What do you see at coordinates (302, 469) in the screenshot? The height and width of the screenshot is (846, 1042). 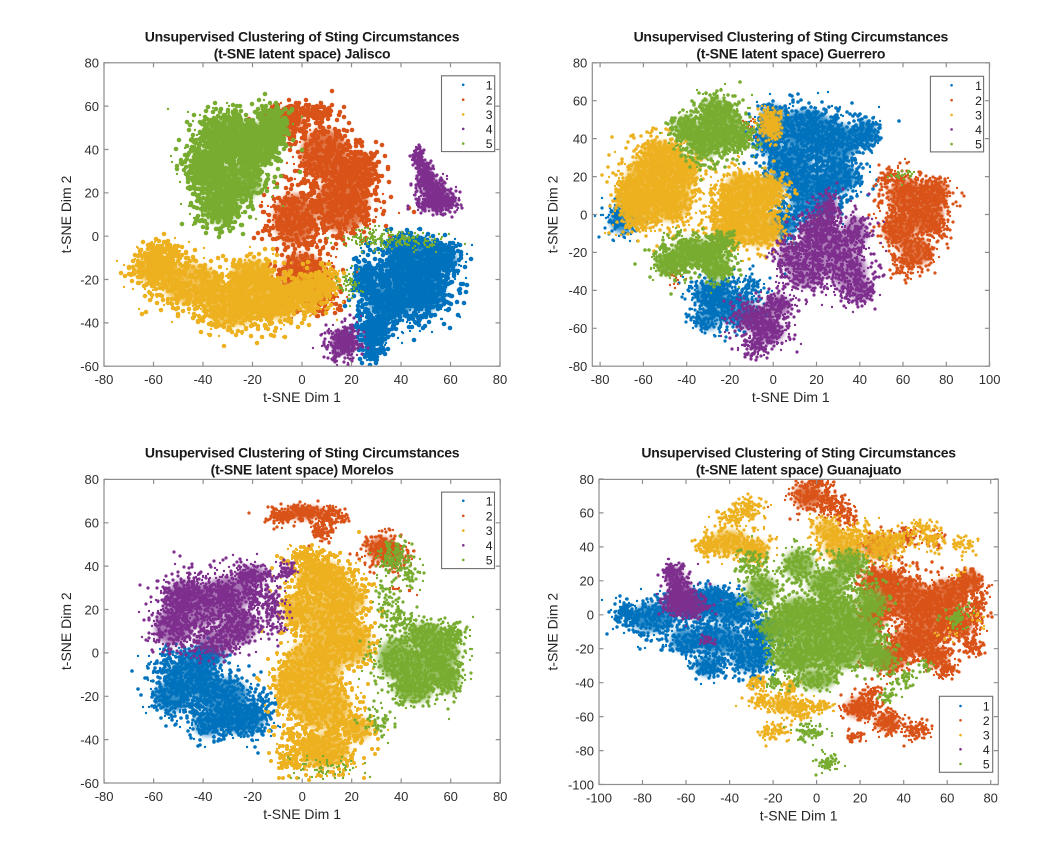 I see `svg-text: (t-SNE latent space) Morelos` at bounding box center [302, 469].